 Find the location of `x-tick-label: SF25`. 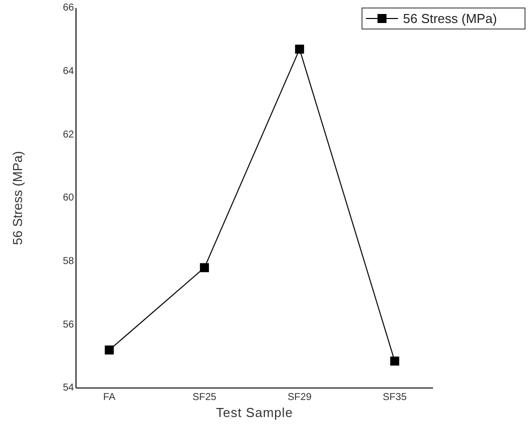

x-tick-label: SF25 is located at coordinates (204, 397).